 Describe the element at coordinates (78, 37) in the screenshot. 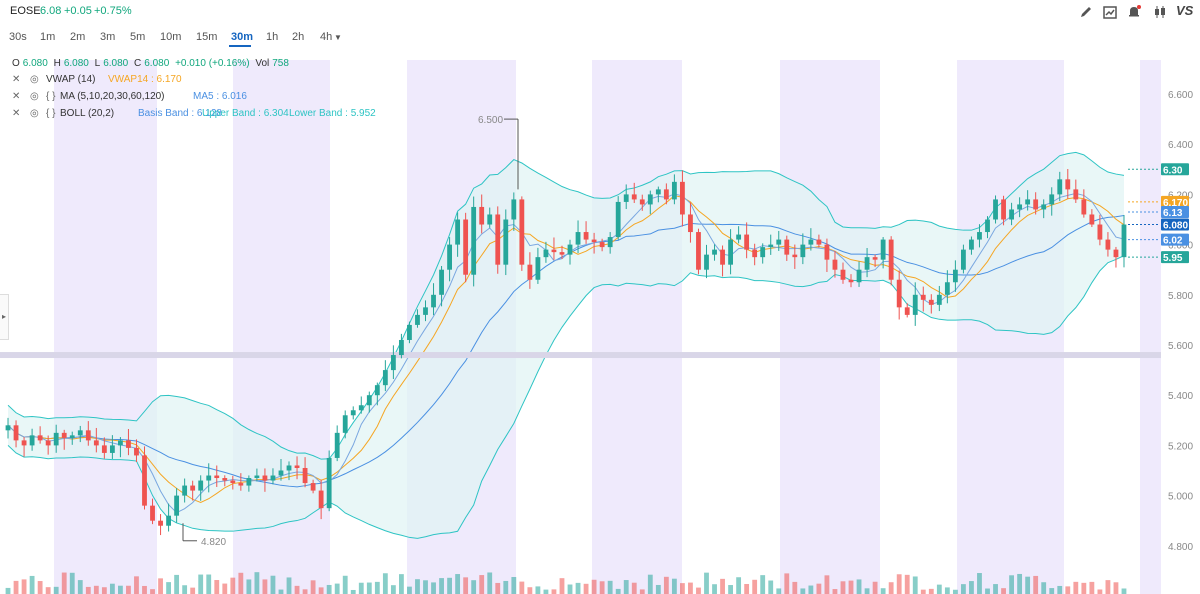

I see `timeframe-2m: 2m` at that location.